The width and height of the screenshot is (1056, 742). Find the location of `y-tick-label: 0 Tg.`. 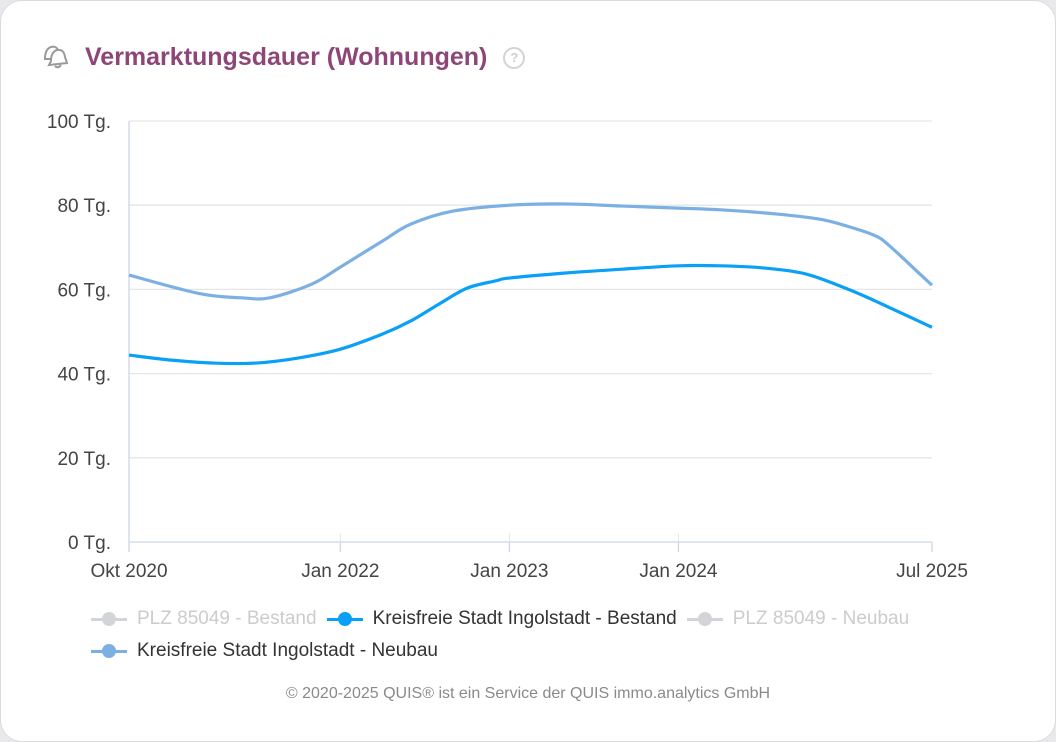

y-tick-label: 0 Tg. is located at coordinates (89, 543).